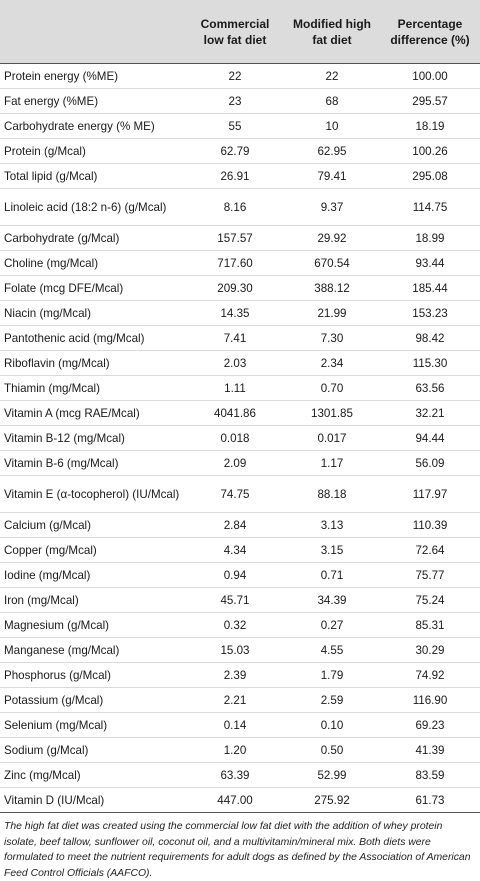 The height and width of the screenshot is (881, 480). Describe the element at coordinates (332, 101) in the screenshot. I see `high-fat-value: 68` at that location.